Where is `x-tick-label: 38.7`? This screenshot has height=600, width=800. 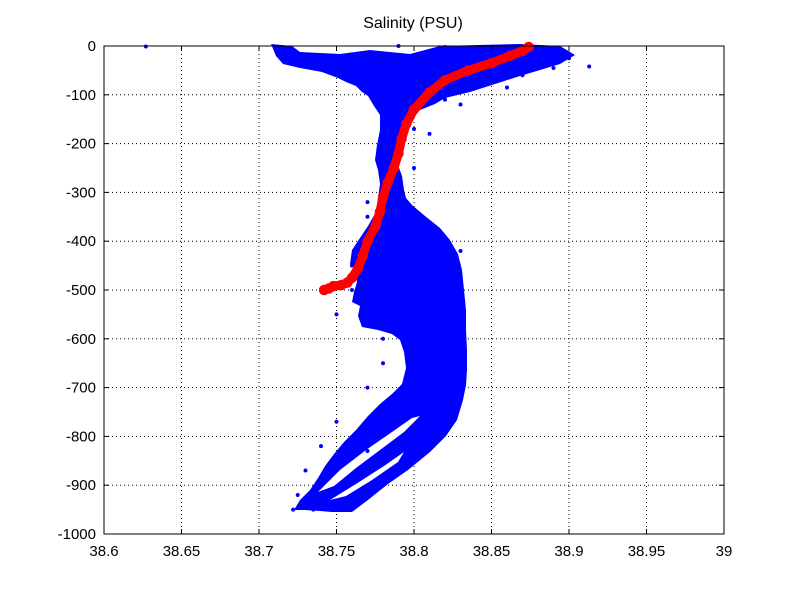 x-tick-label: 38.7 is located at coordinates (258, 551).